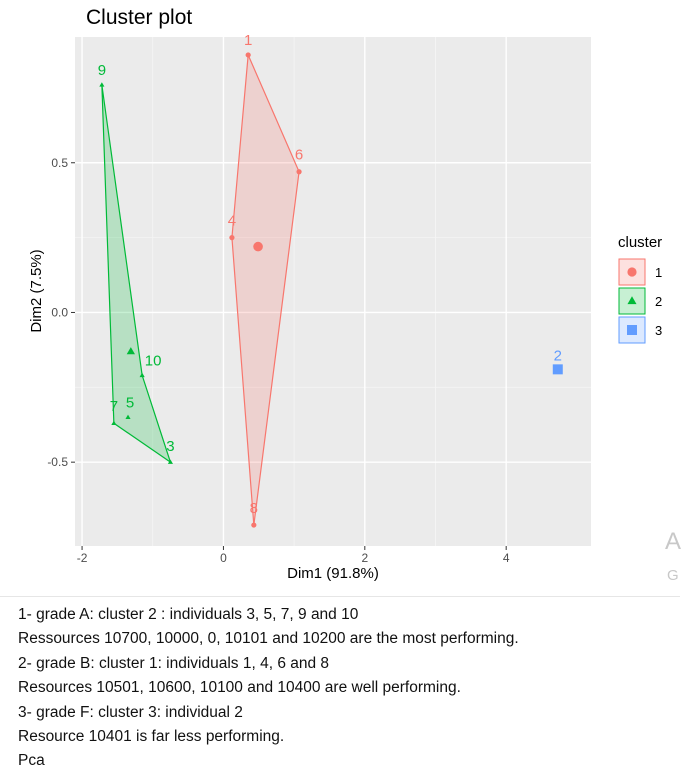  I want to click on background-glyph-a: A, so click(673, 541).